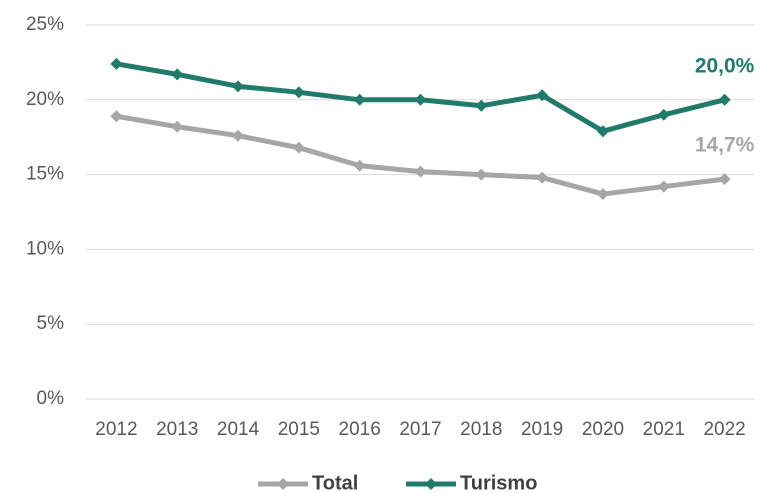  Describe the element at coordinates (725, 145) in the screenshot. I see `data-label: 14,7%` at that location.